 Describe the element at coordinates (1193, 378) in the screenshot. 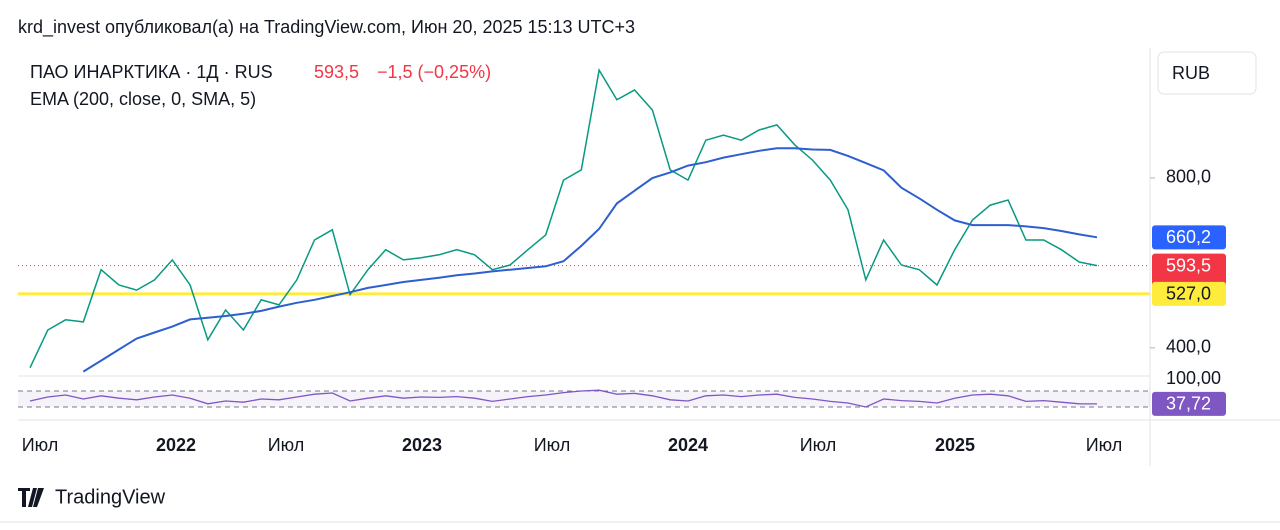

I see `rsi-tick-label: 100,00` at that location.